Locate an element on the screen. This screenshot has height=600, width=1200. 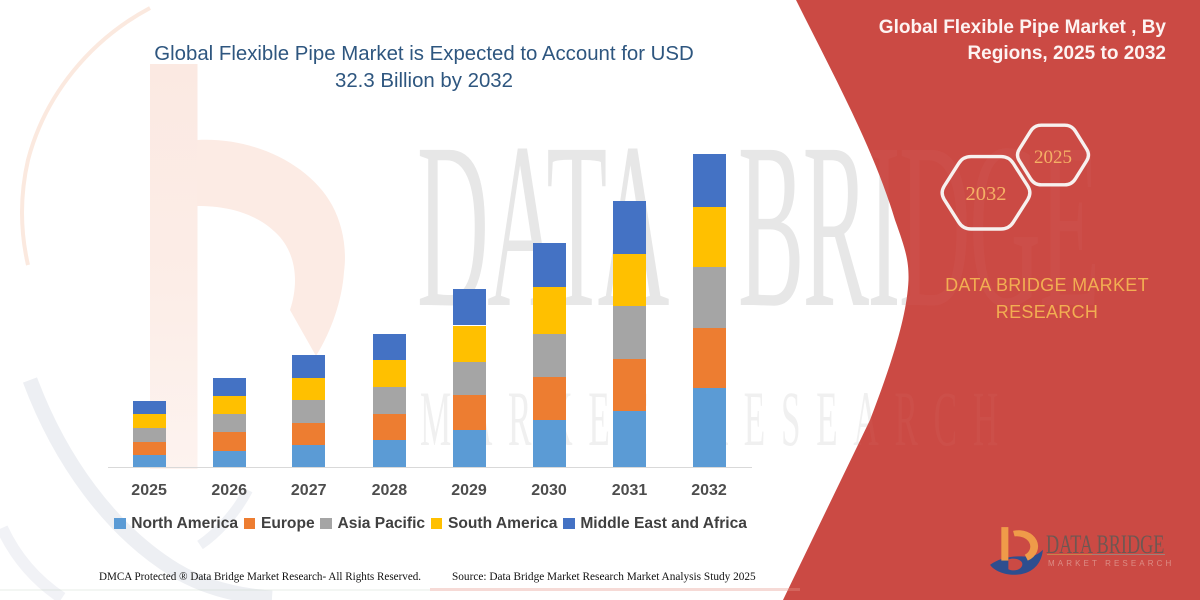
svg-text: 2032 is located at coordinates (986, 194).